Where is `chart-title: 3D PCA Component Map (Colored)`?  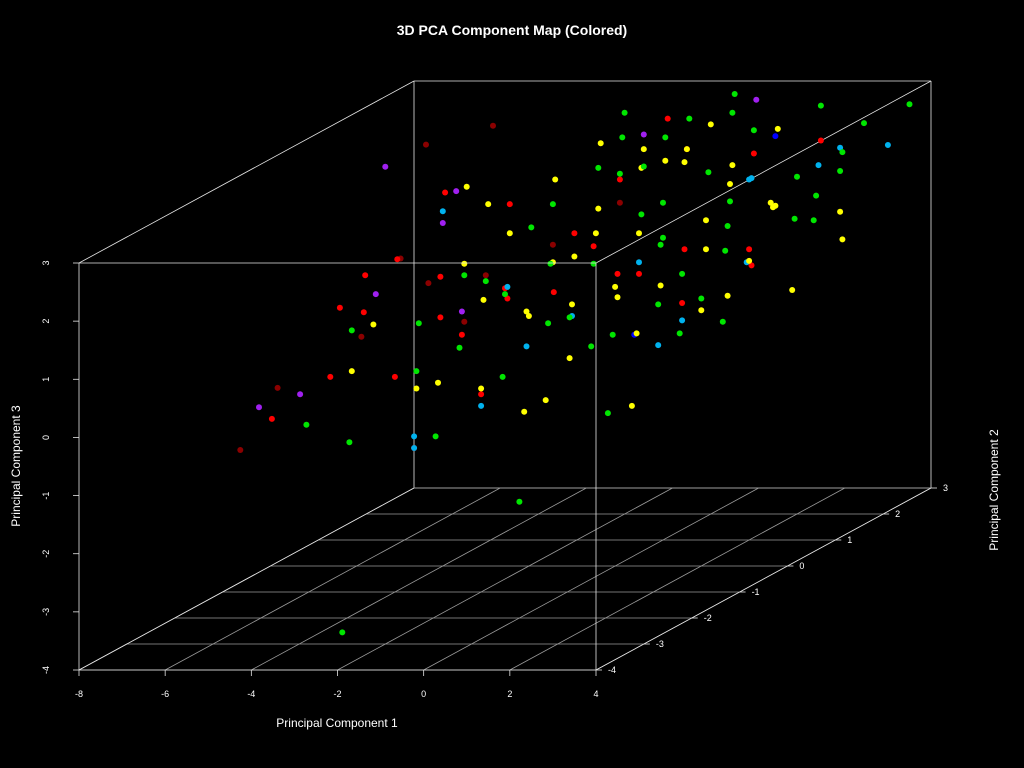 chart-title: 3D PCA Component Map (Colored) is located at coordinates (512, 30).